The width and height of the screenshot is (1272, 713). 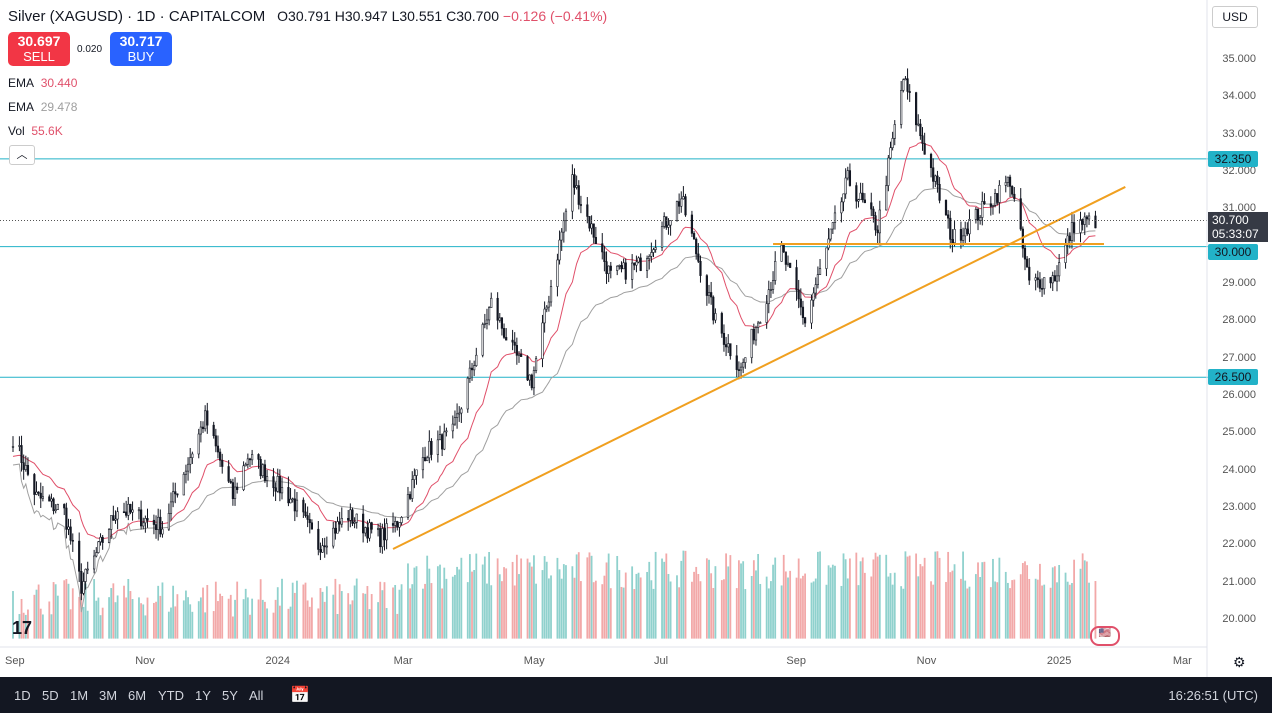 What do you see at coordinates (141, 49) in the screenshot?
I see `buy-button: 30.717 BUY` at bounding box center [141, 49].